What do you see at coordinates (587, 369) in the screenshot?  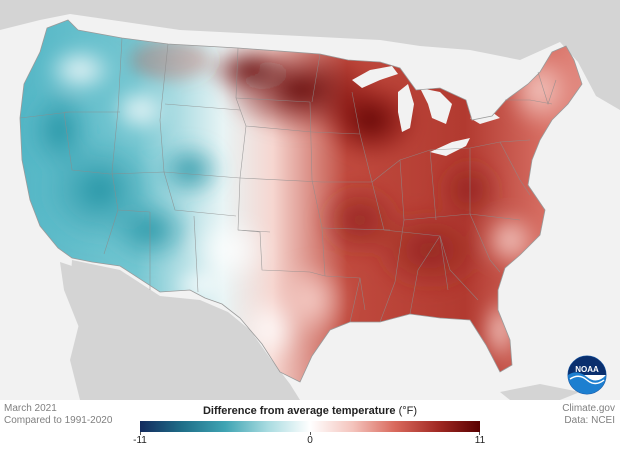 I see `noaa-logo-text: NOAA` at bounding box center [587, 369].